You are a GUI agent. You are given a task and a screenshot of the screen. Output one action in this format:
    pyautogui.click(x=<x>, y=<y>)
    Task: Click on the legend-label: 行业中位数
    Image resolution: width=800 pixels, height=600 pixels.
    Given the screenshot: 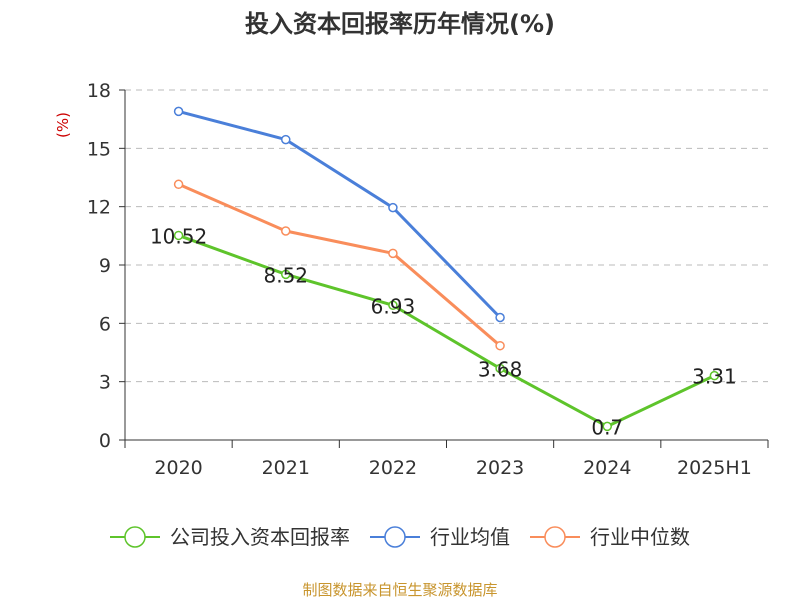 What is the action you would take?
    pyautogui.click(x=640, y=537)
    